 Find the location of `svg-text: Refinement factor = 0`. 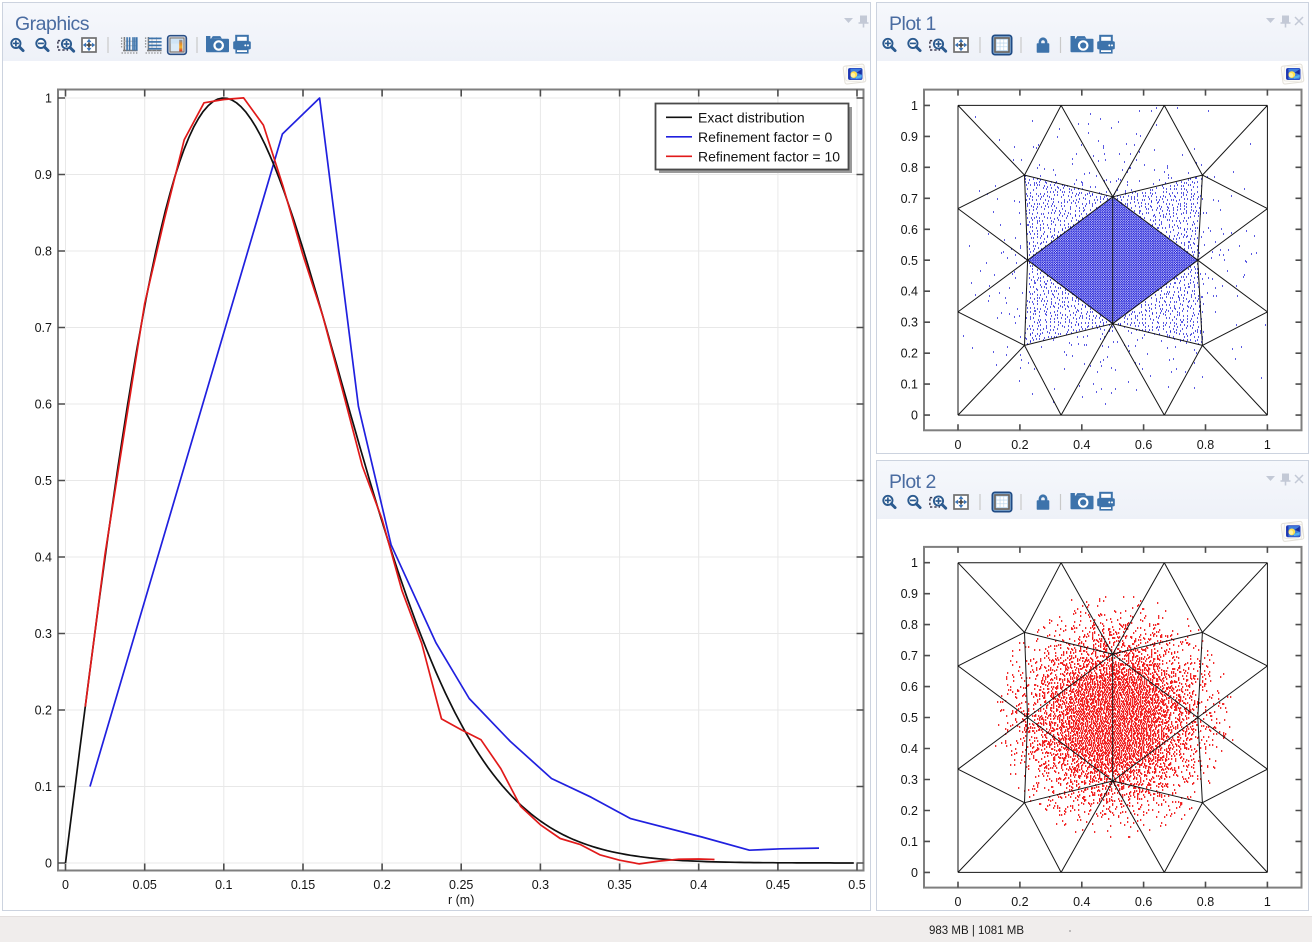

svg-text: Refinement factor = 0 is located at coordinates (765, 137).